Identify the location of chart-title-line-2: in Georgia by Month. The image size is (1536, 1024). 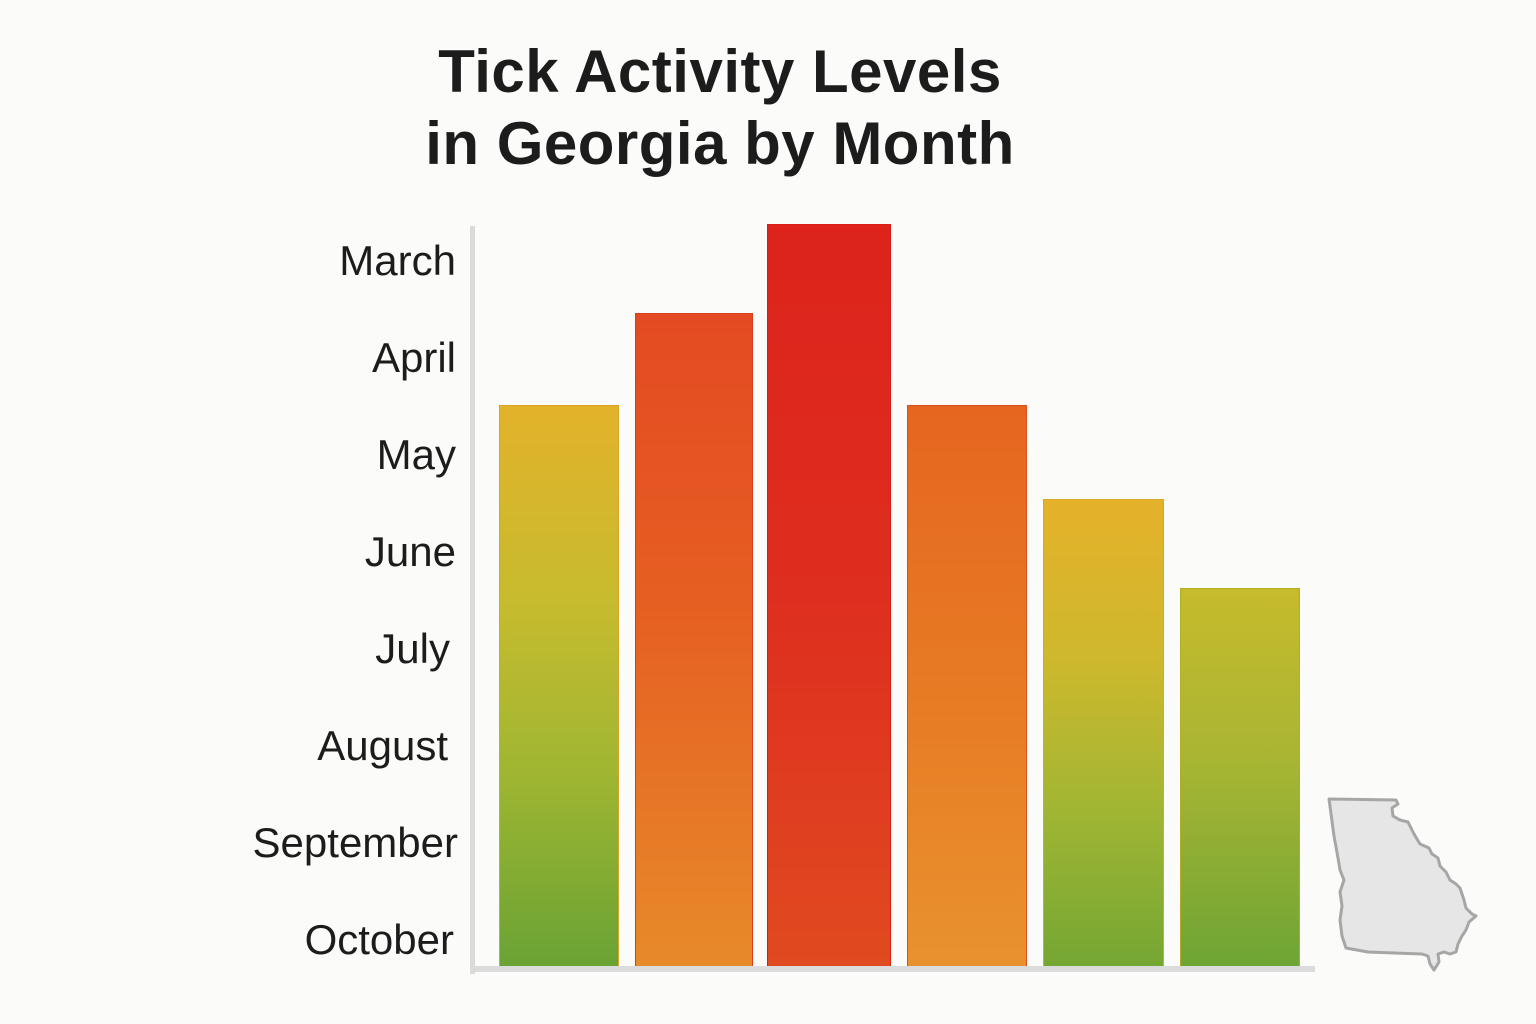
(720, 143).